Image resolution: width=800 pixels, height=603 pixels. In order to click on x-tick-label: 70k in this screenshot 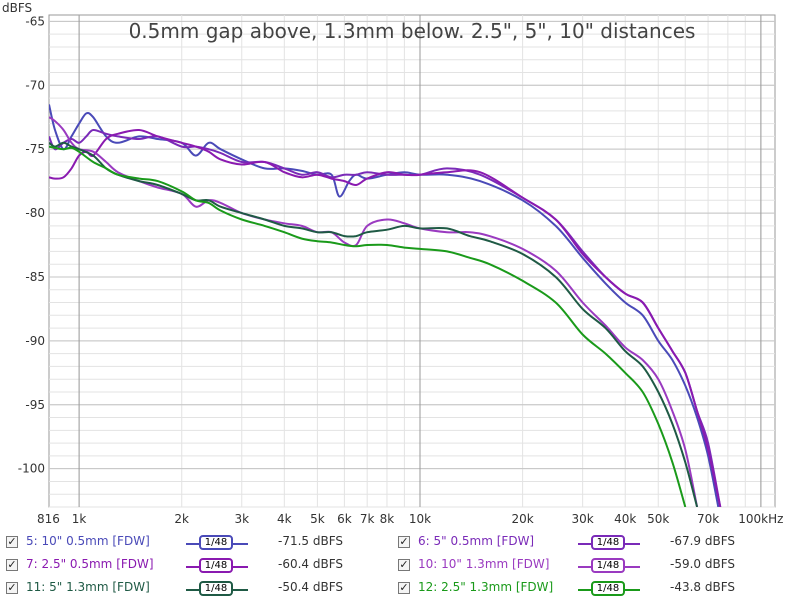, I will do `click(708, 519)`.